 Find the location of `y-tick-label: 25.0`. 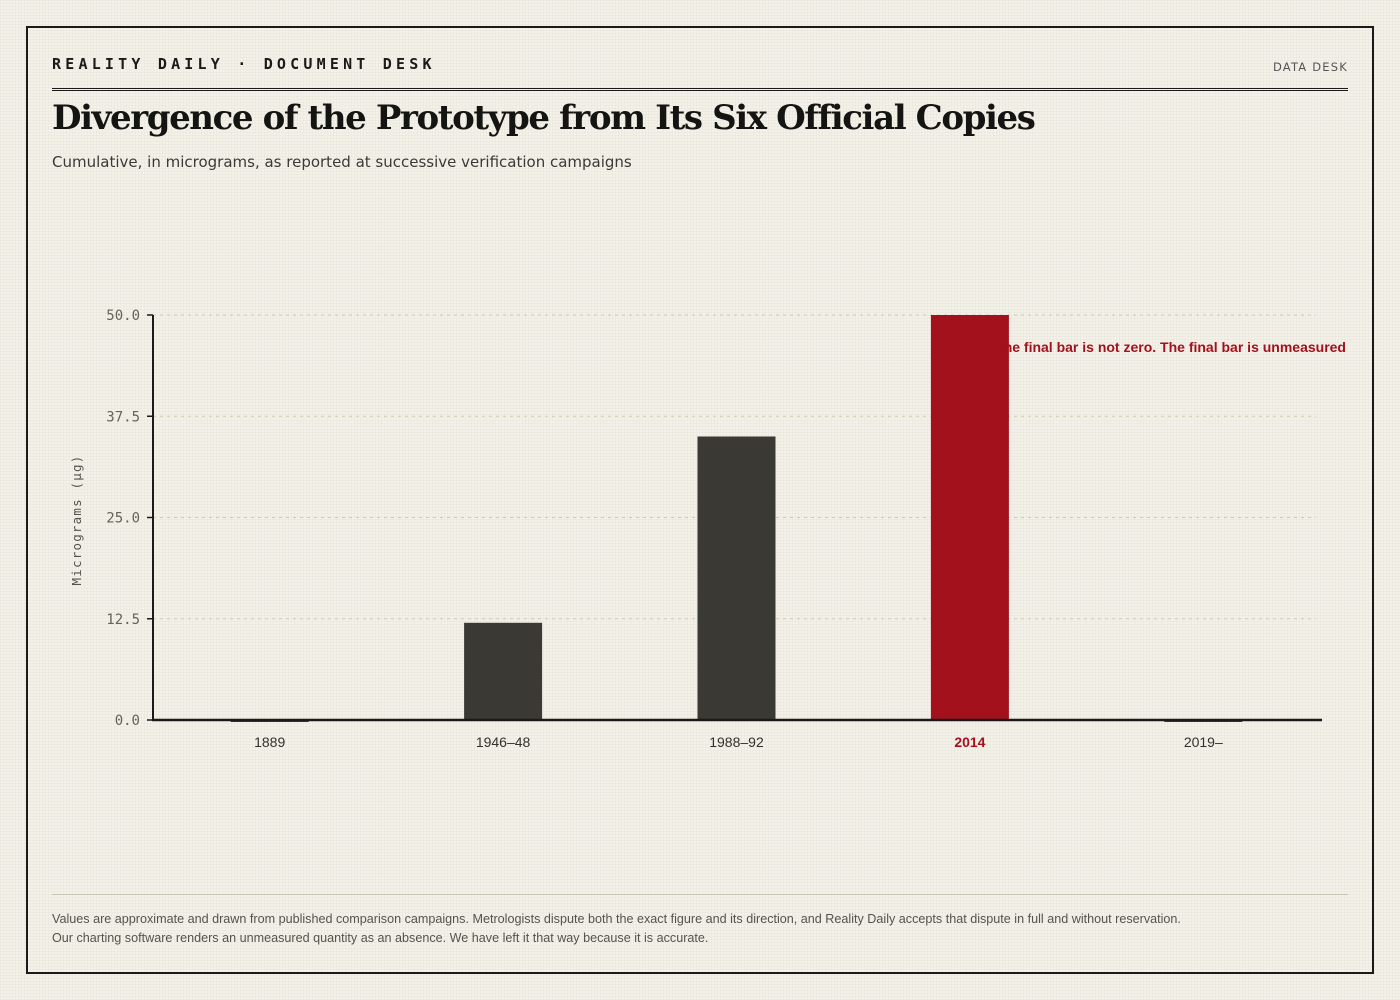

y-tick-label: 25.0 is located at coordinates (123, 519).